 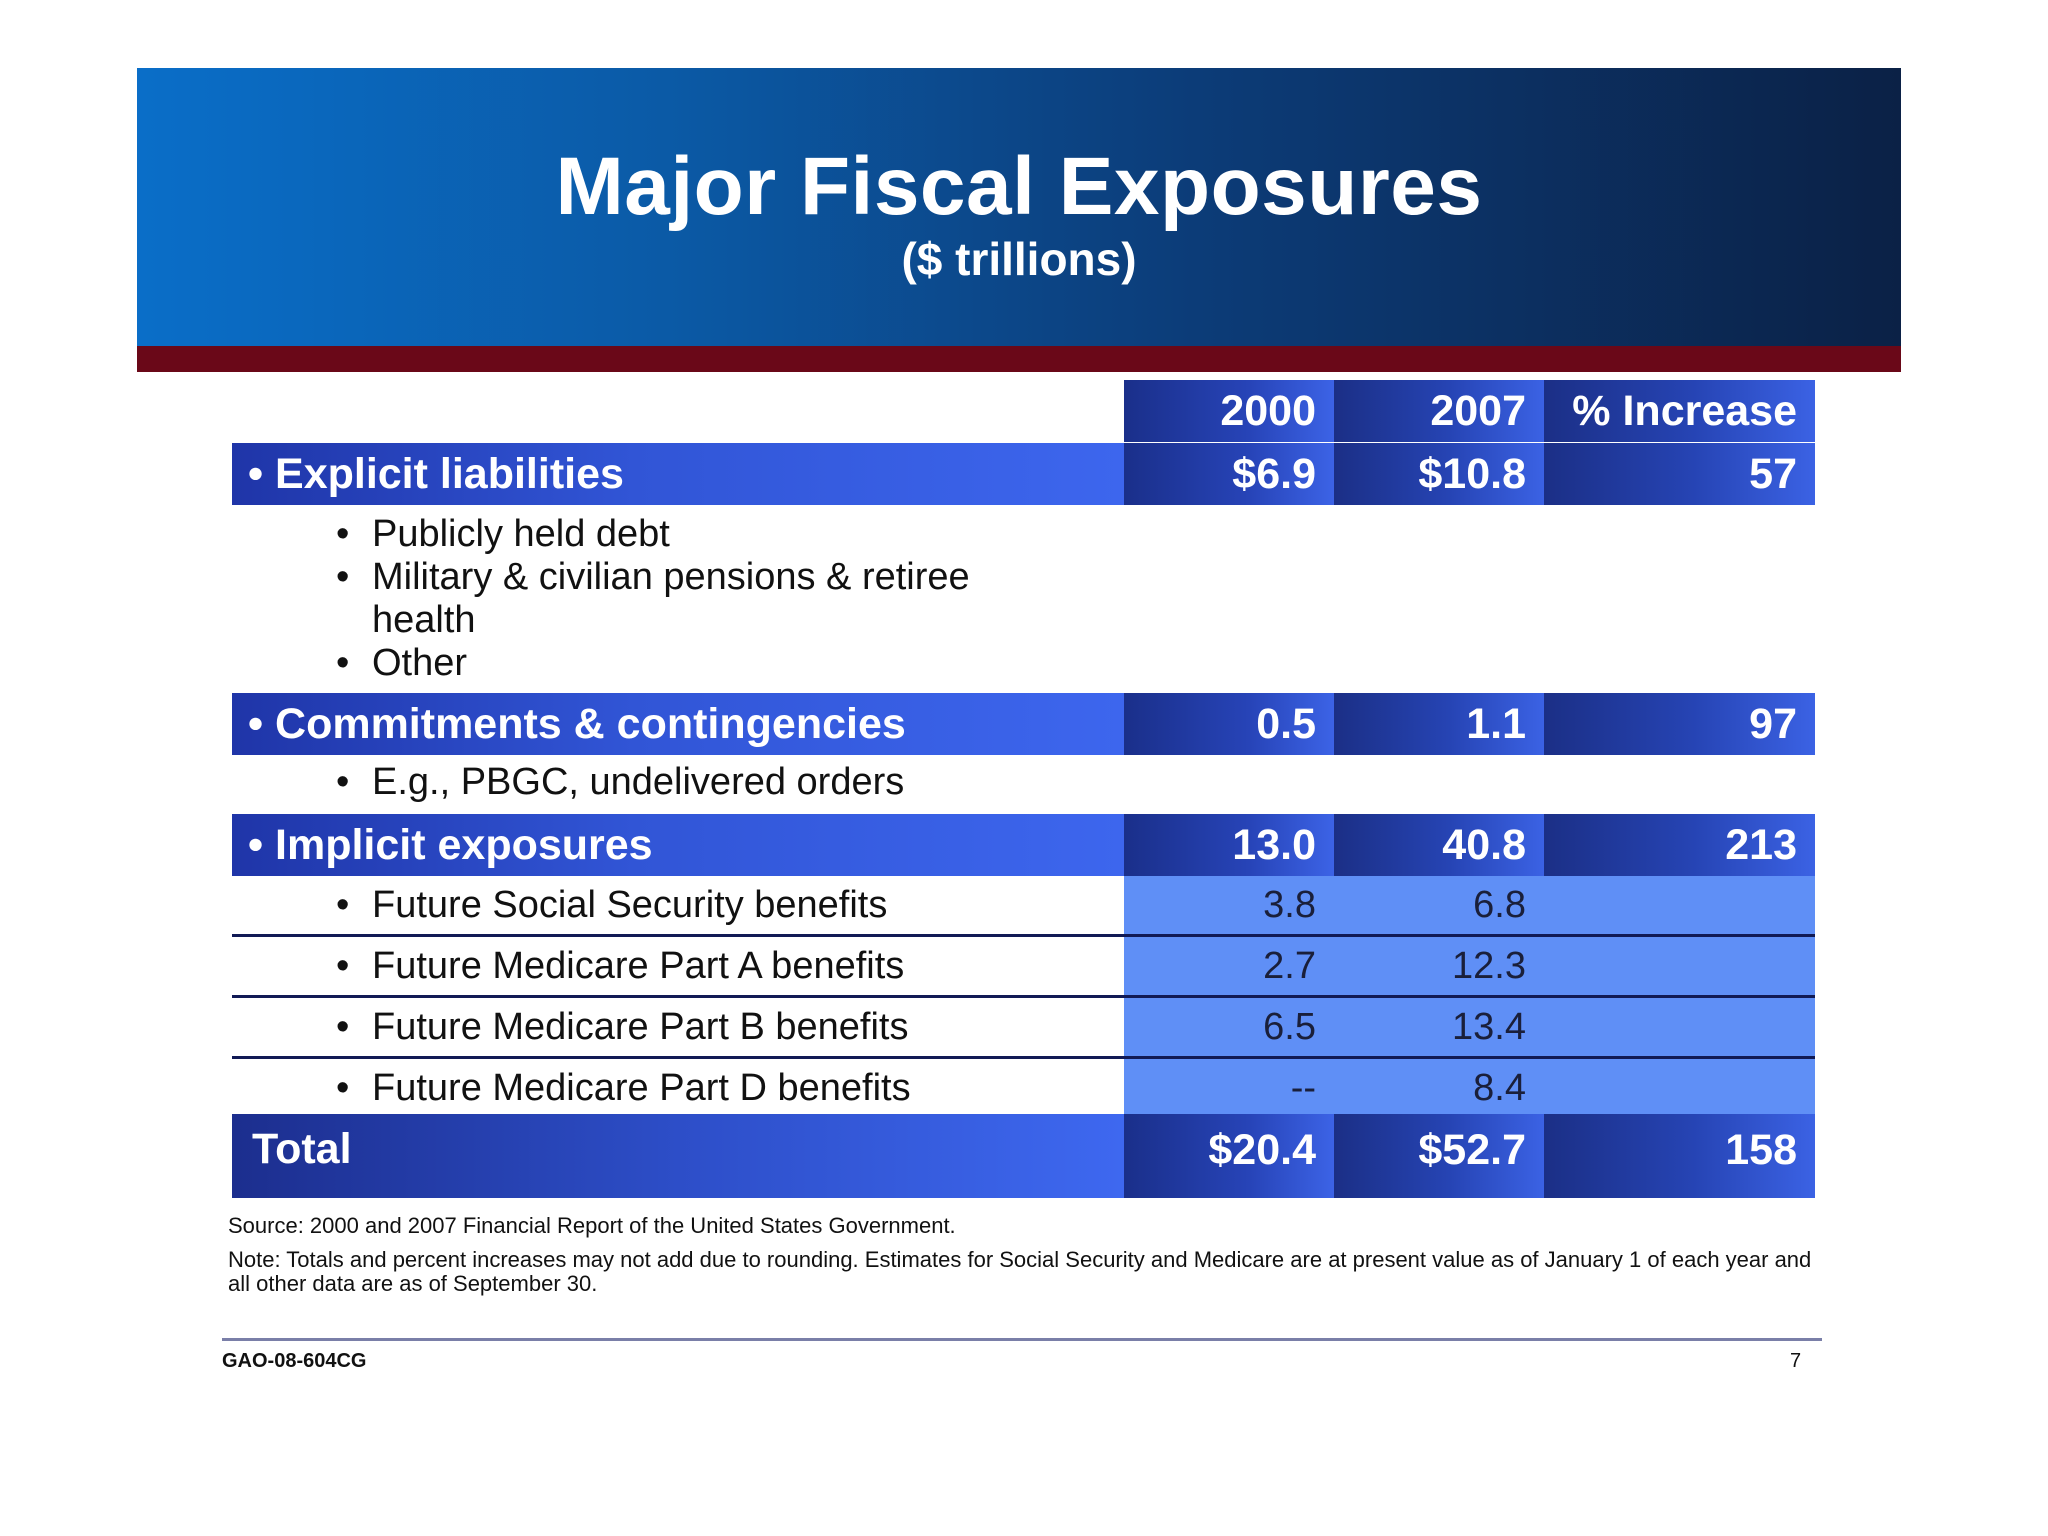 I want to click on category-label-text: Commitments & contingencies, so click(x=590, y=724).